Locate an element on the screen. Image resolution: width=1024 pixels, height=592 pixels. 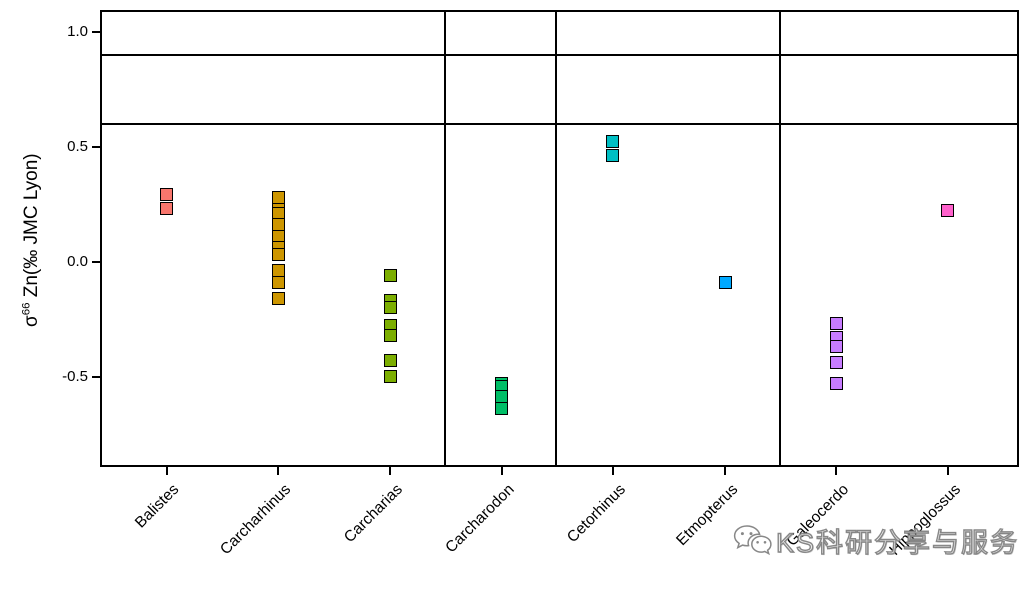
y-axis-title-sigma: σ is located at coordinates (32, 321).